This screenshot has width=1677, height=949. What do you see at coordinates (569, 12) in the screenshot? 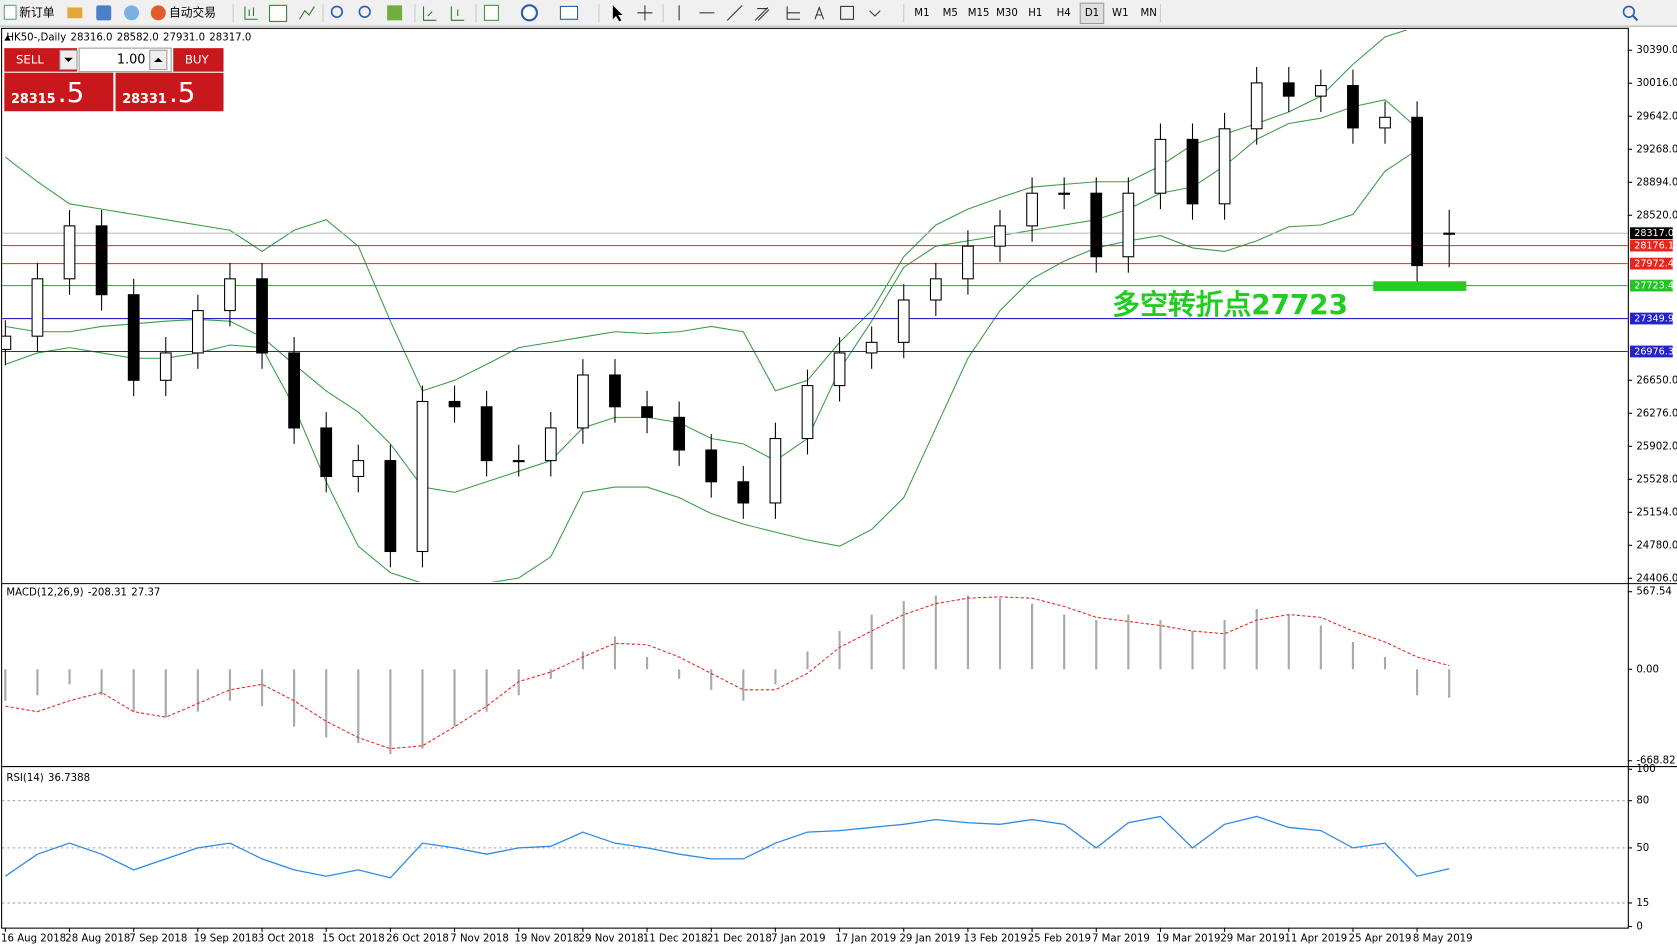
I see `templates-icon` at bounding box center [569, 12].